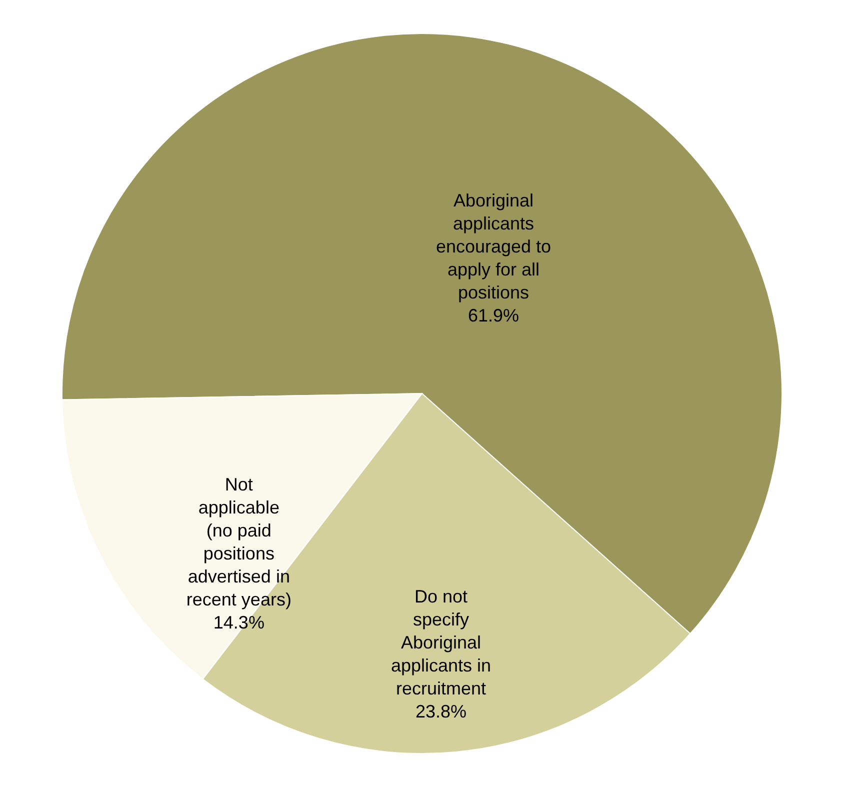 The image size is (844, 787). I want to click on data-label: 61.9%, so click(494, 315).